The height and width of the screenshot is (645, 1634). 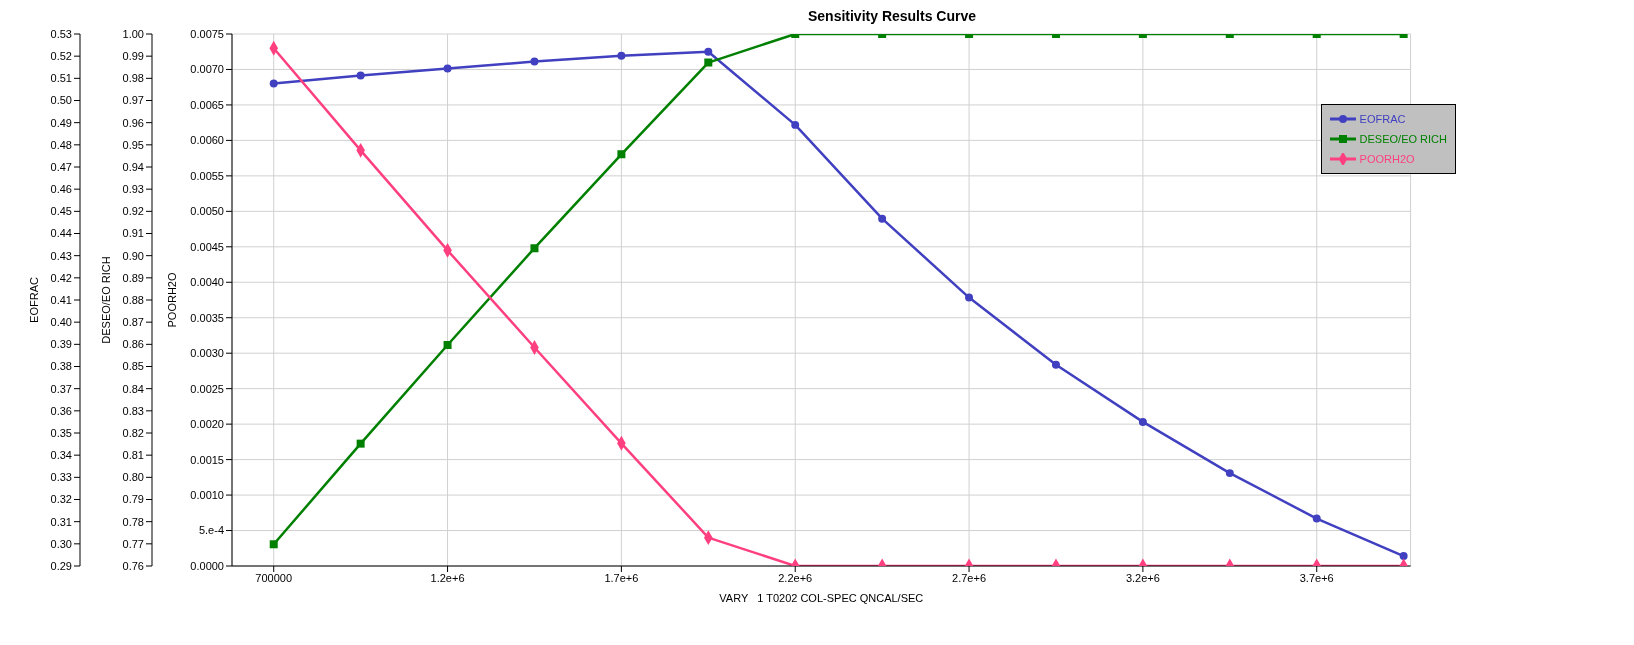 I want to click on y2-tick-label: 0.76, so click(x=133, y=565).